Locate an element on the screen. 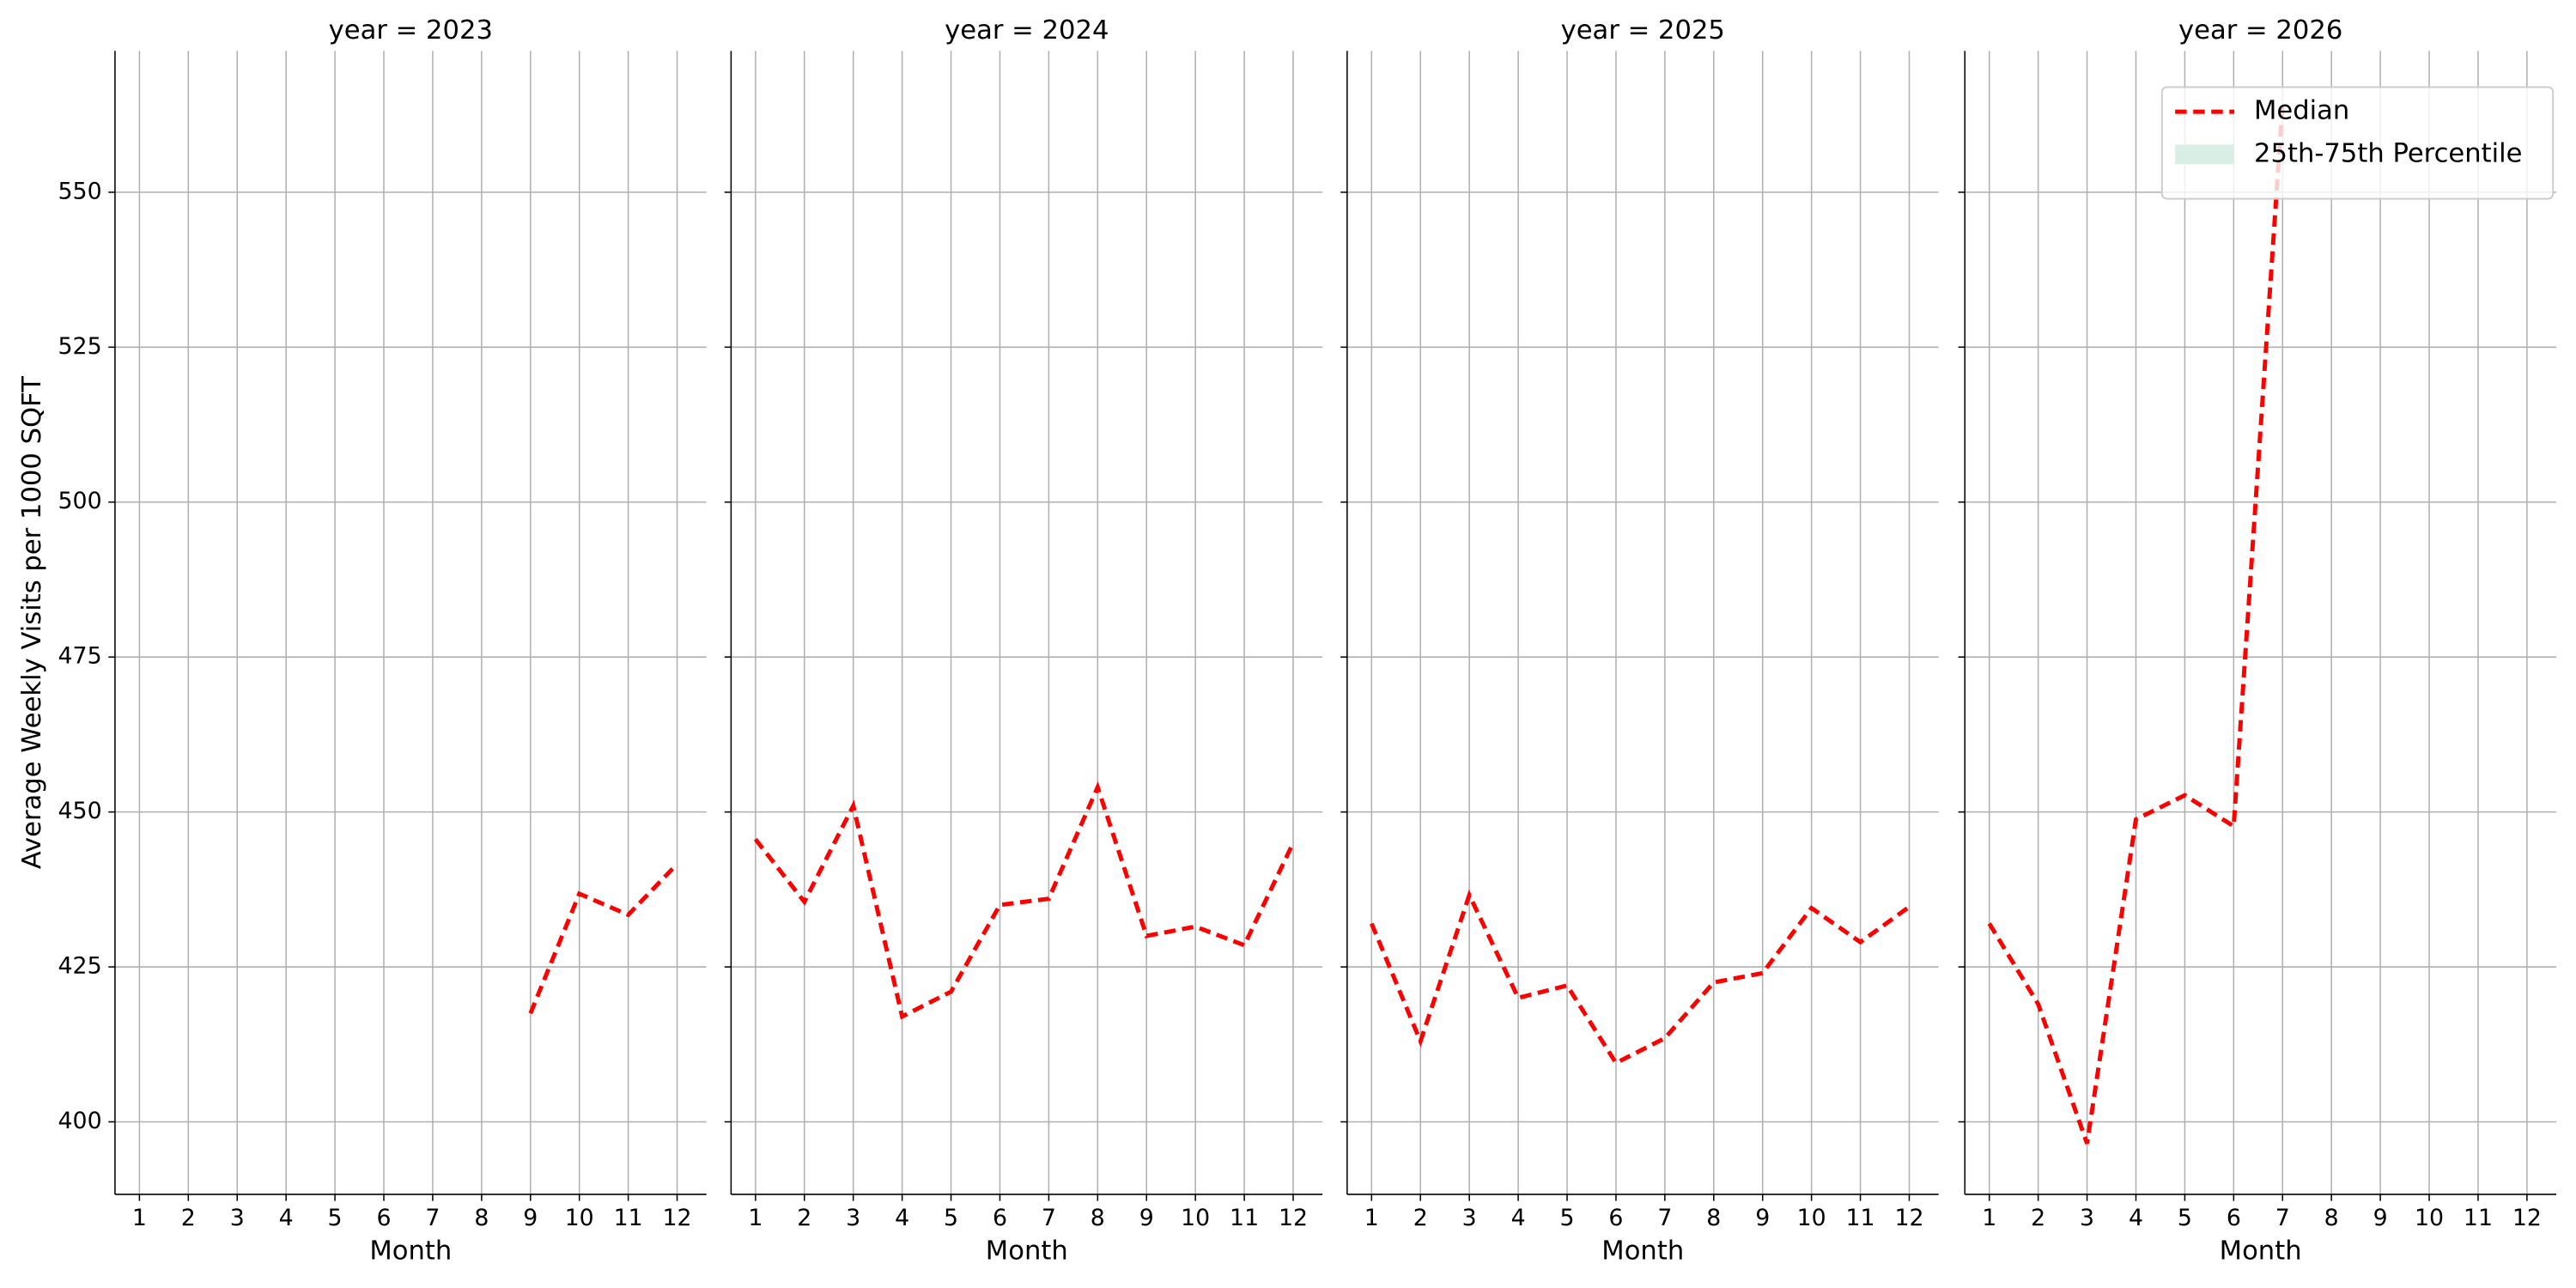 Image resolution: width=2576 pixels, height=1288 pixels. panel-title: year = 2026 is located at coordinates (2260, 31).